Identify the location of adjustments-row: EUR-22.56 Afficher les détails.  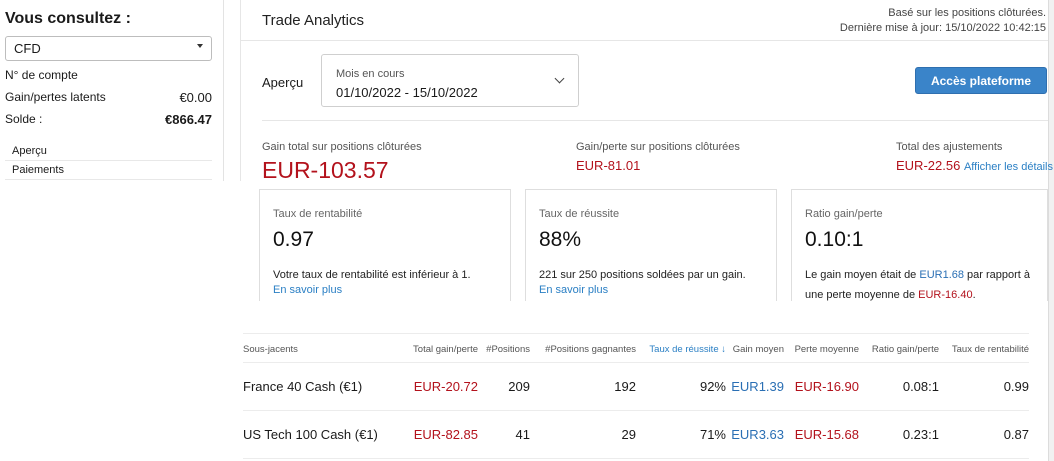
(974, 165).